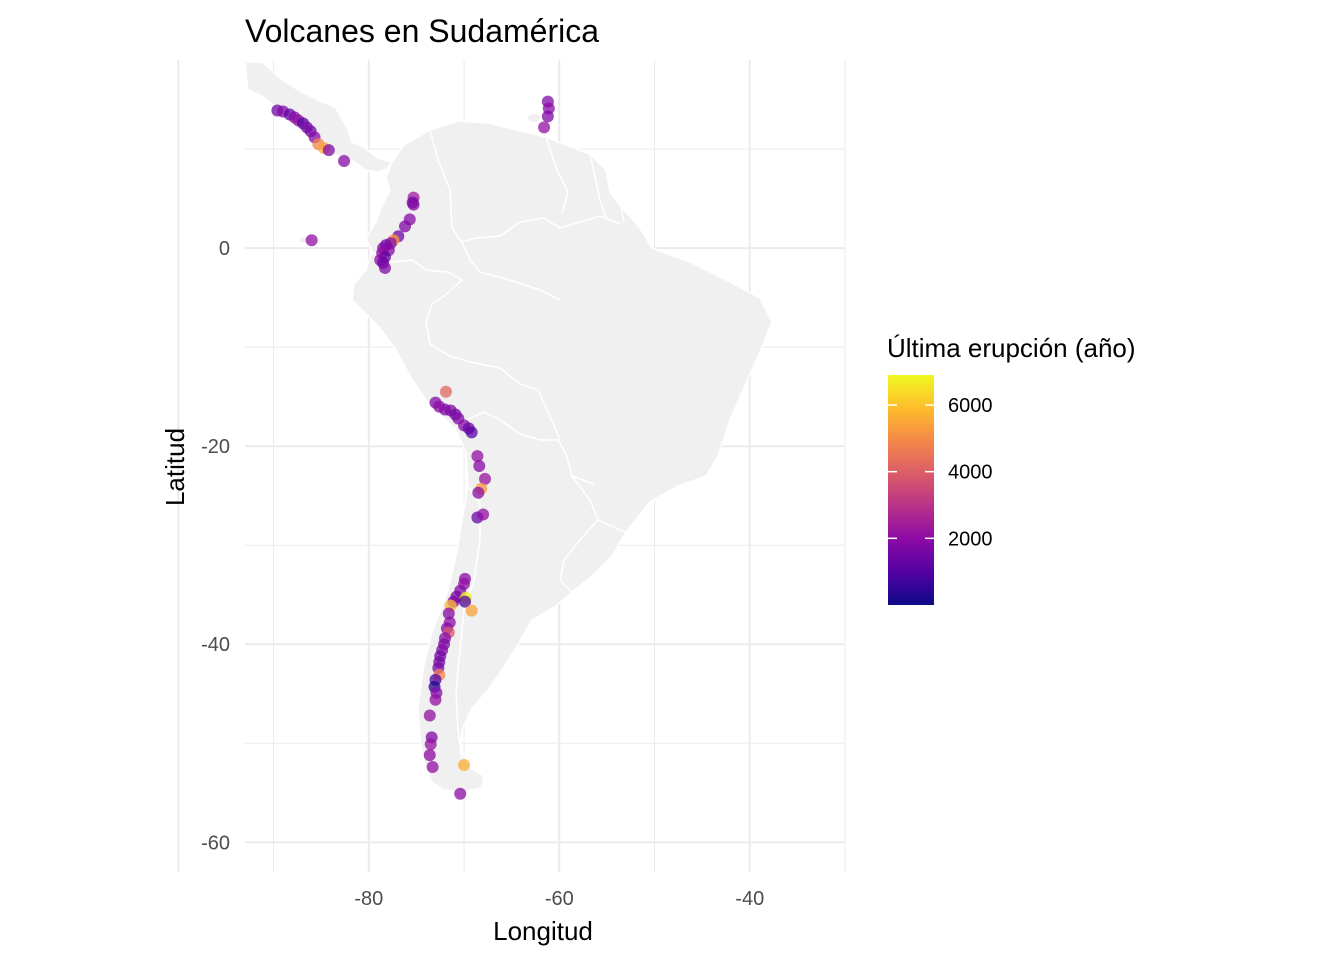  I want to click on y-tick-label: -20, so click(215, 447).